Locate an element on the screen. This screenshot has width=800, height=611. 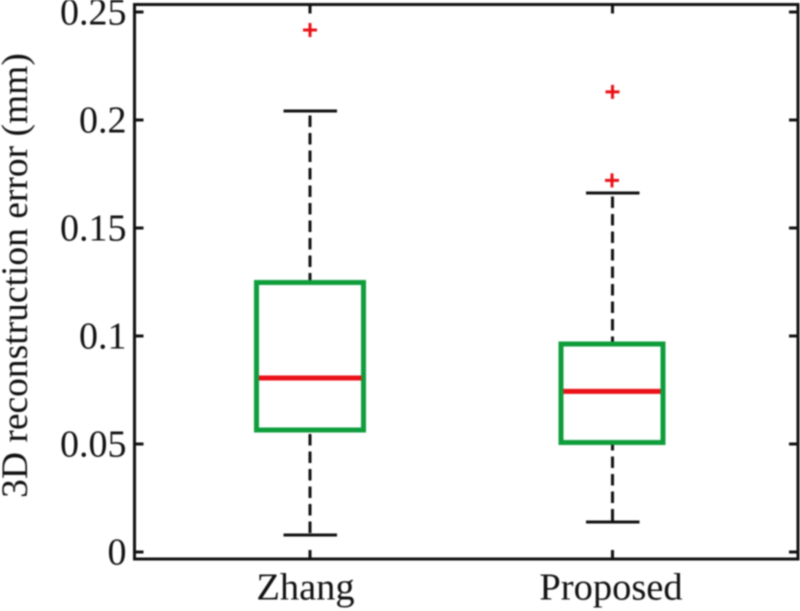
svg-text: 0.25 is located at coordinates (93, 17).